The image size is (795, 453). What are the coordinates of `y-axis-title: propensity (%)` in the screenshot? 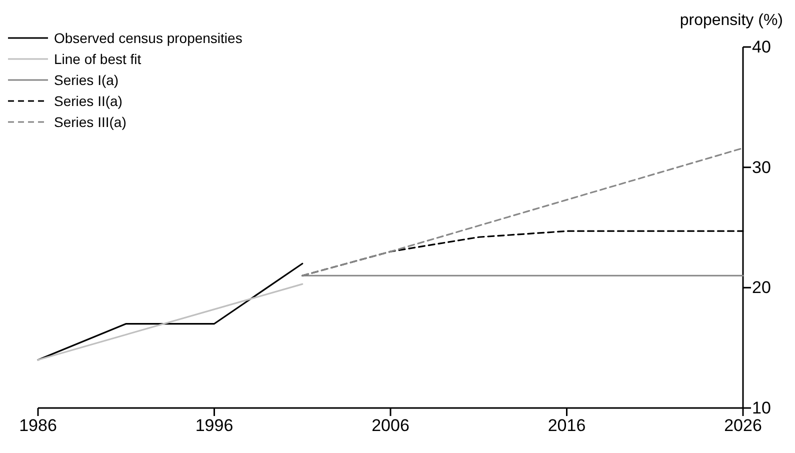 It's located at (731, 20).